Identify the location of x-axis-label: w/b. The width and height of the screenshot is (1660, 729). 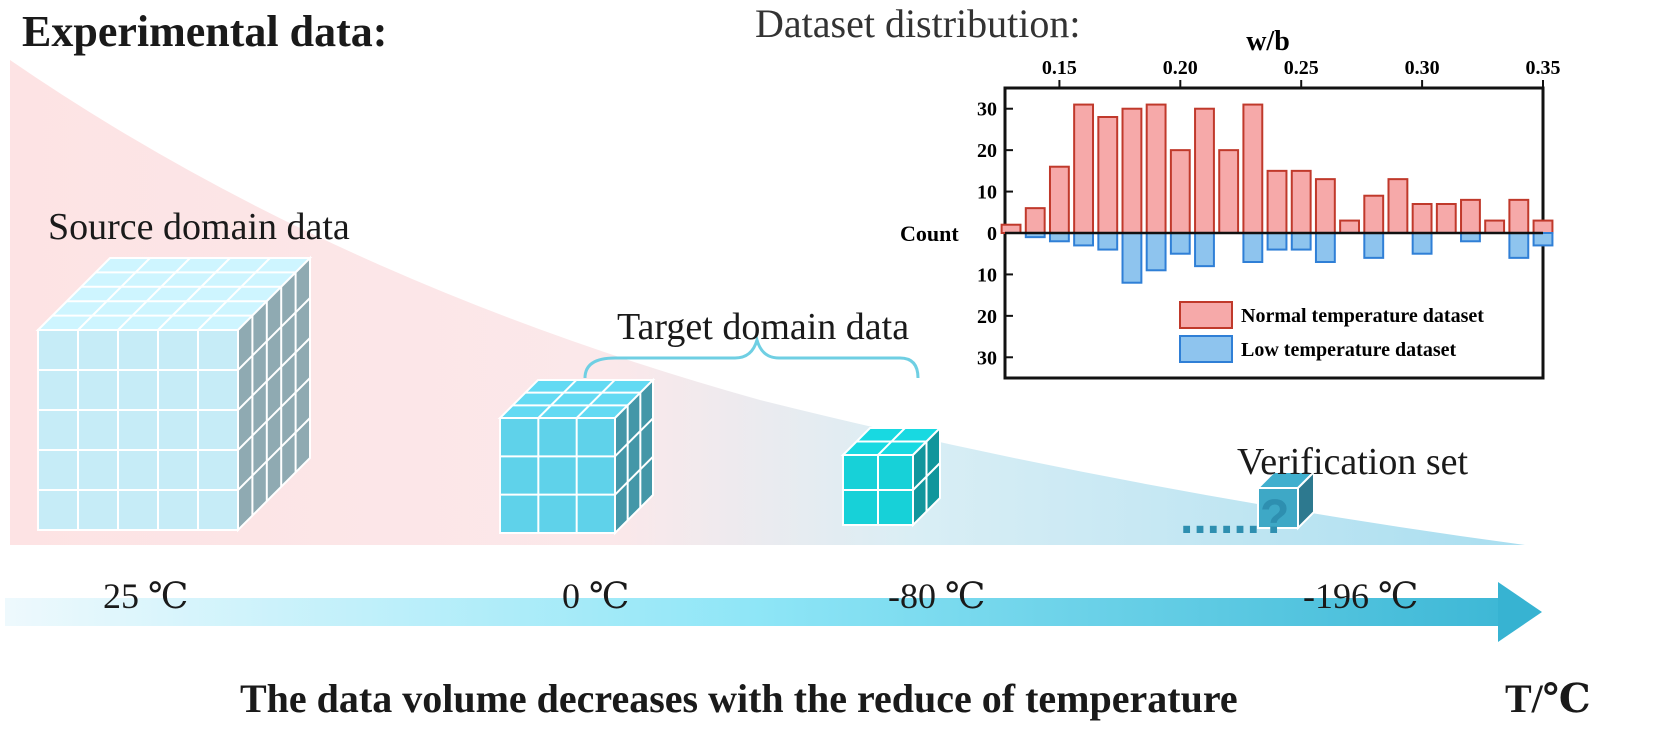
(1268, 41).